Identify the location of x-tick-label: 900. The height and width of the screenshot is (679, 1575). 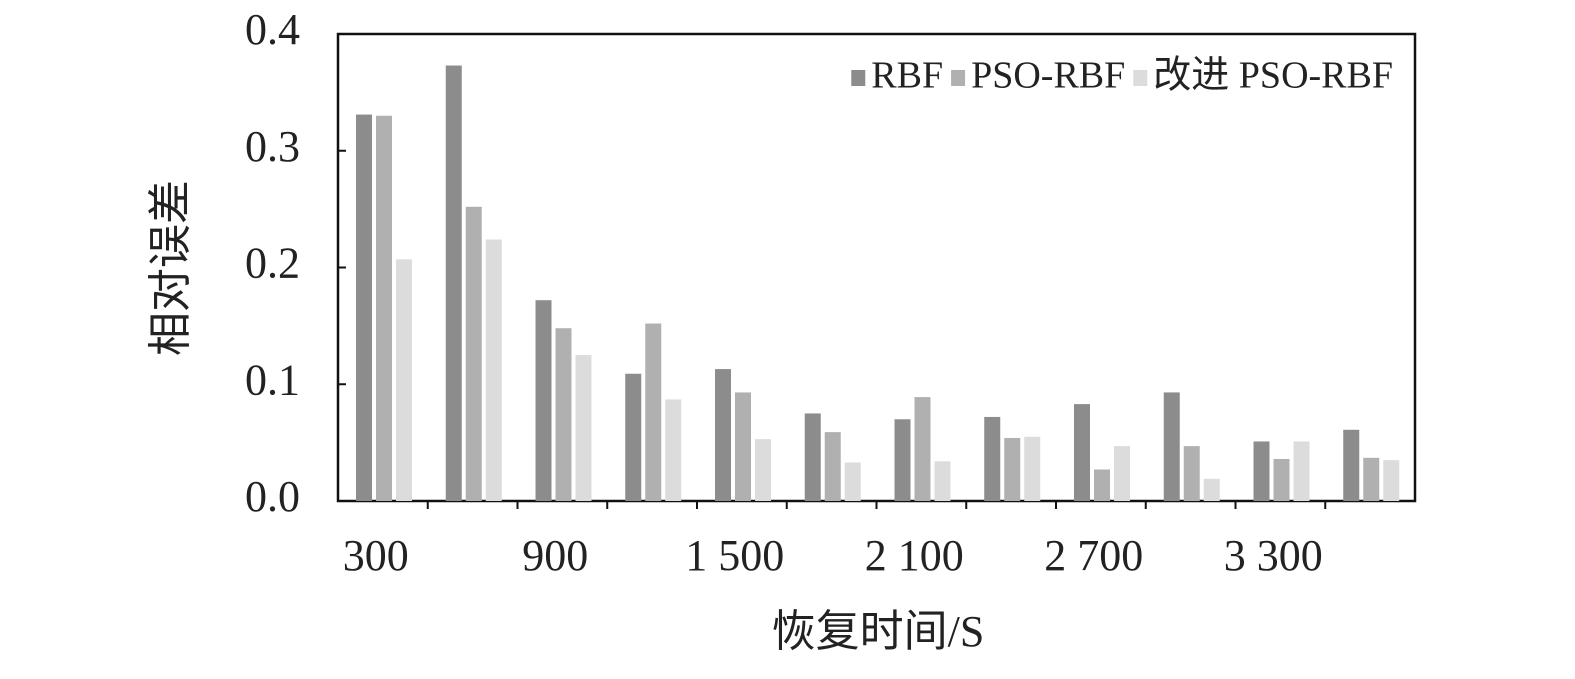
(555, 555).